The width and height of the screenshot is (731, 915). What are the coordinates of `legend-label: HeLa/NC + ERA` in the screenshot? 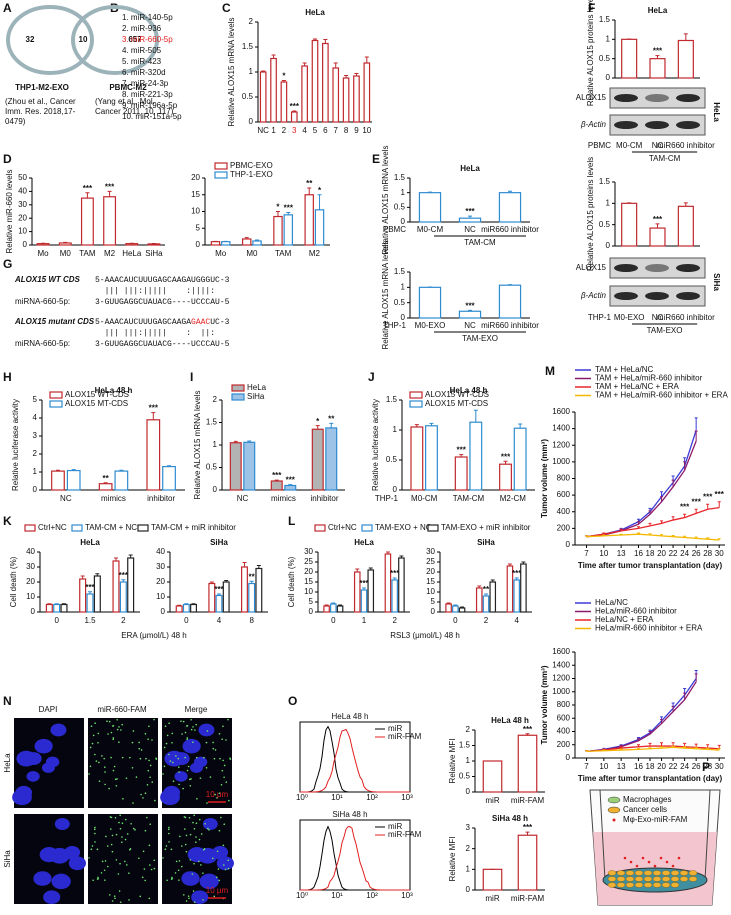 It's located at (624, 619).